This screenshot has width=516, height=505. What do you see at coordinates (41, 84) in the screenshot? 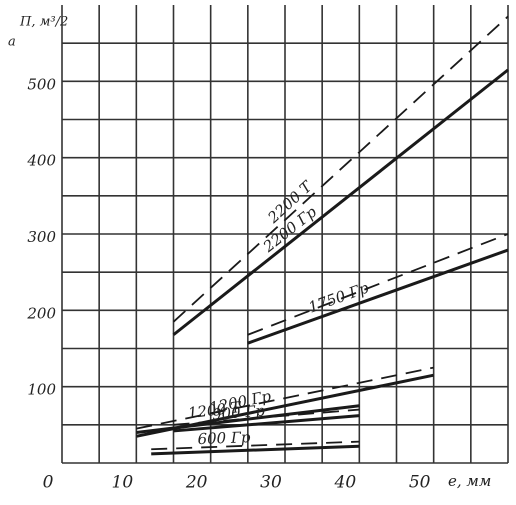
I see `y-tick-label: 500` at bounding box center [41, 84].